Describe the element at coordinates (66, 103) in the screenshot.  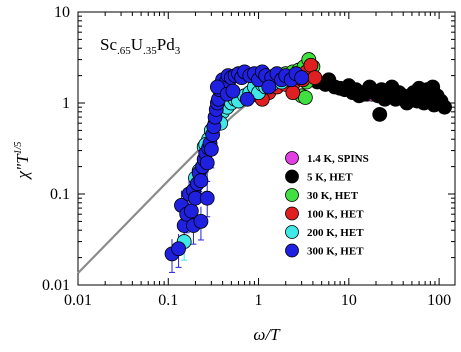
I see `y-tick-label: 1` at that location.